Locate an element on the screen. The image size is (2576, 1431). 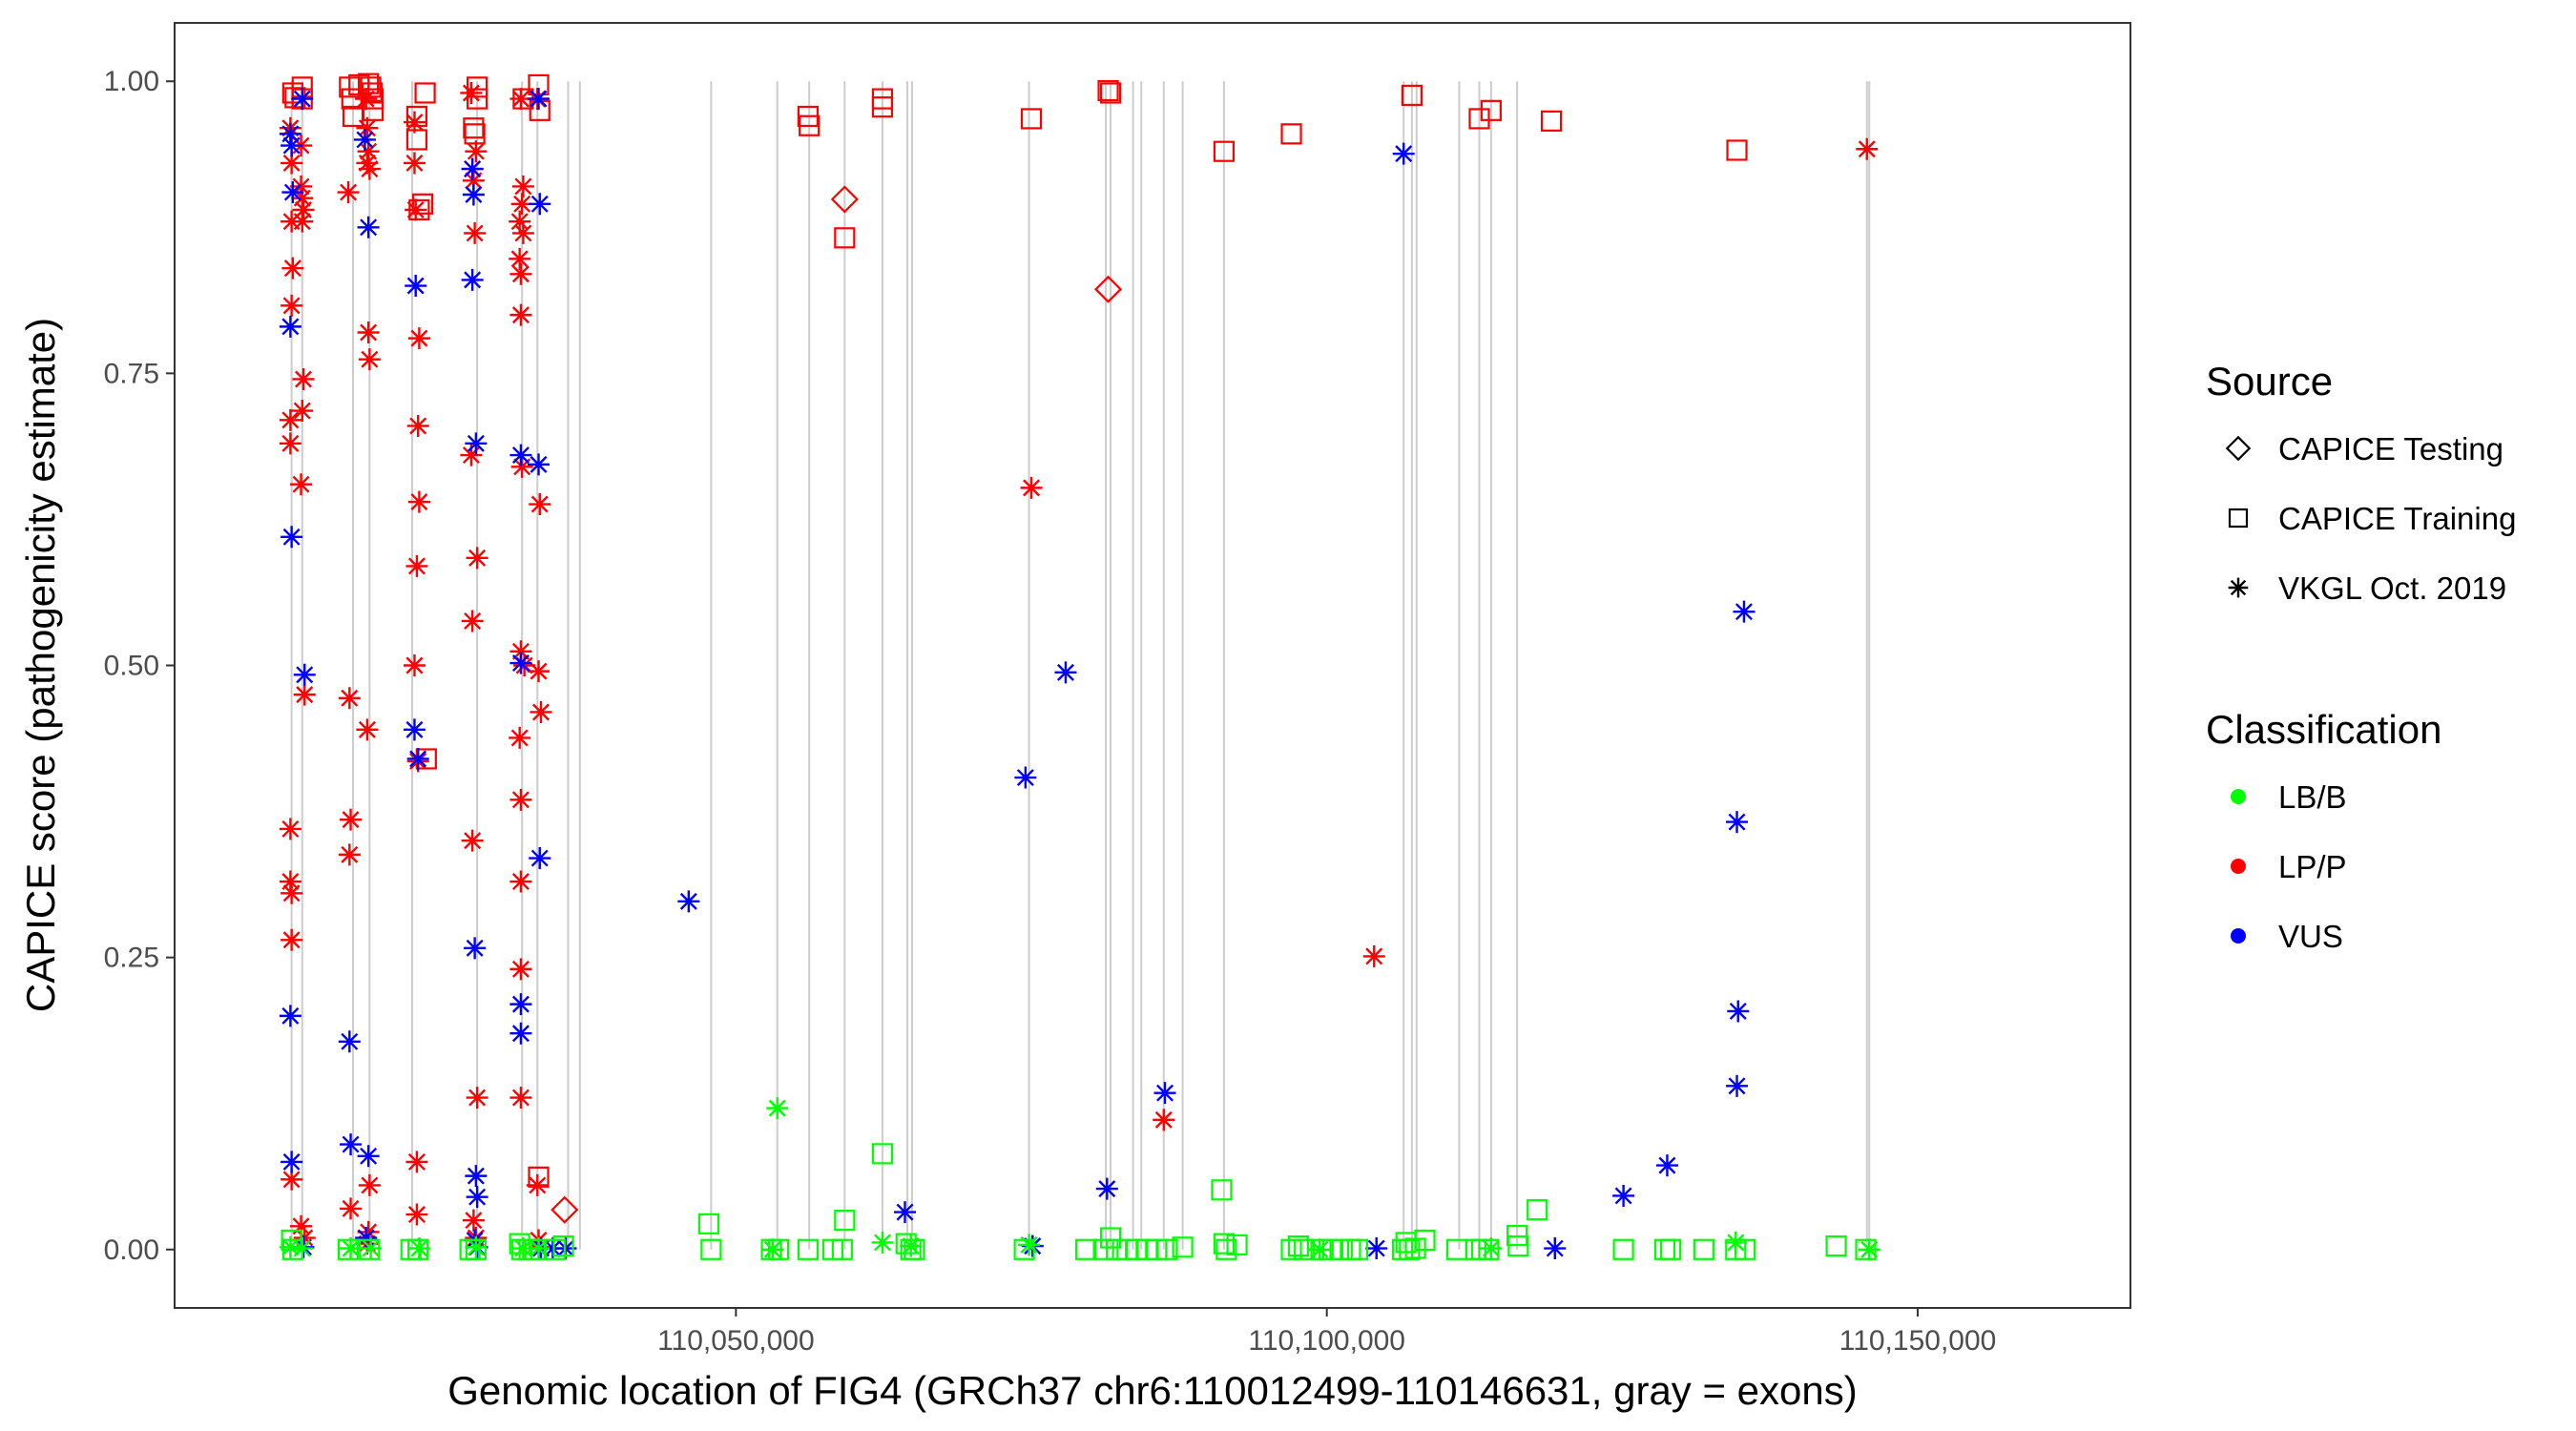
legend-class-items: LB/B LP/P VUS is located at coordinates (2289, 866).